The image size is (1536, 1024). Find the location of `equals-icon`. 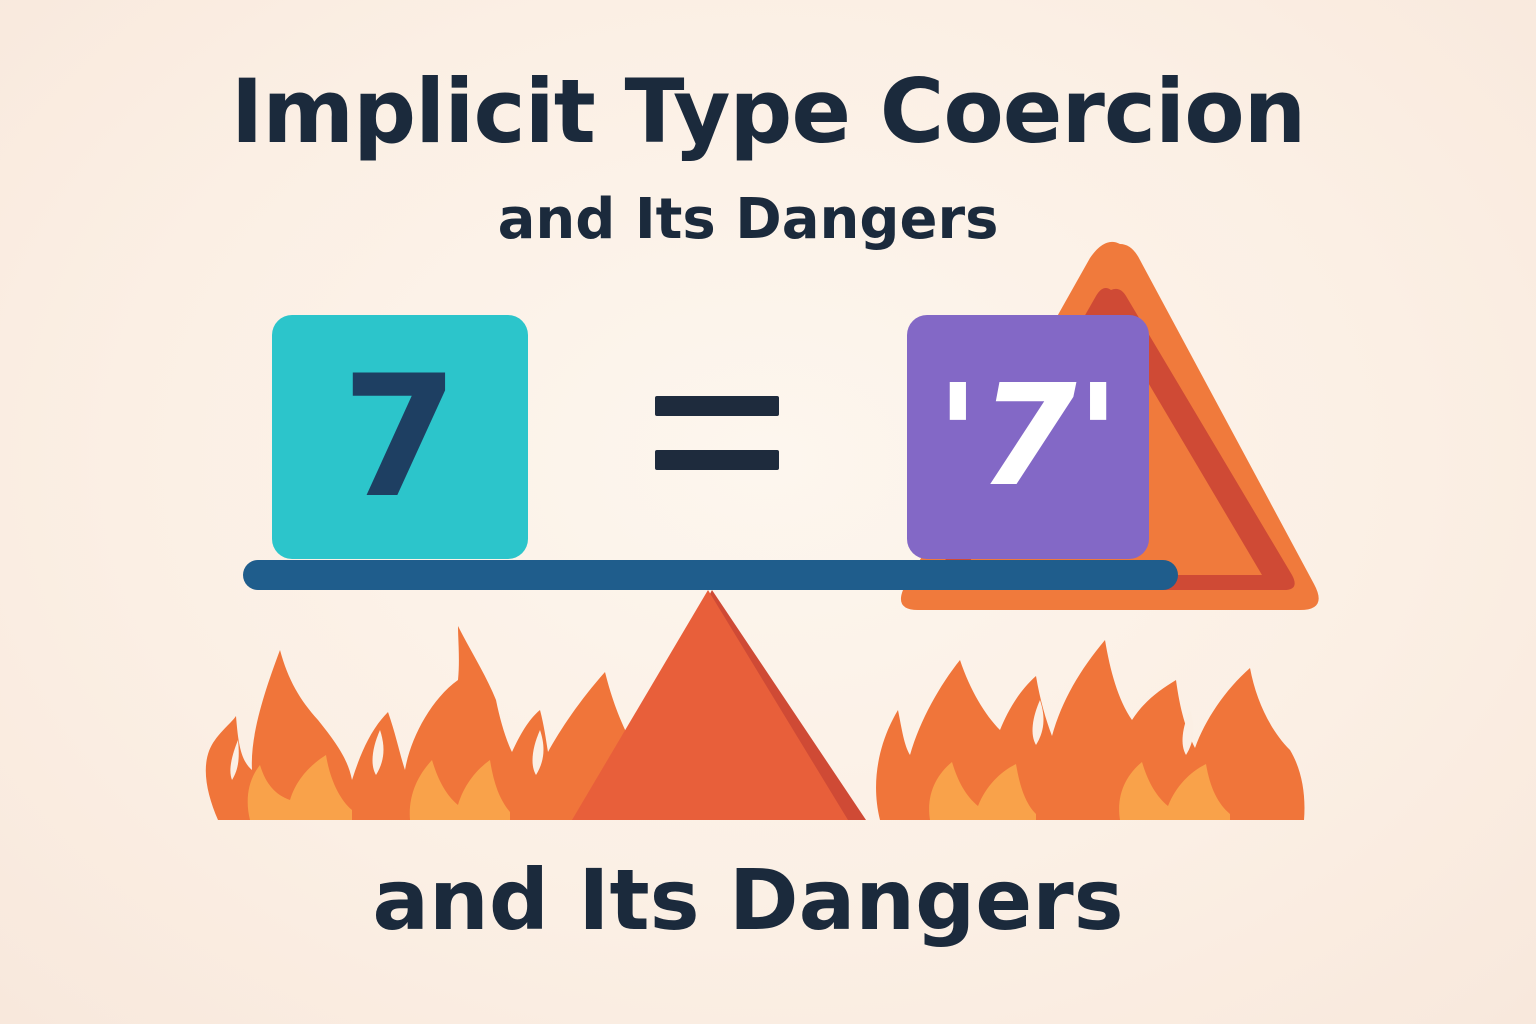

equals-icon is located at coordinates (717, 434).